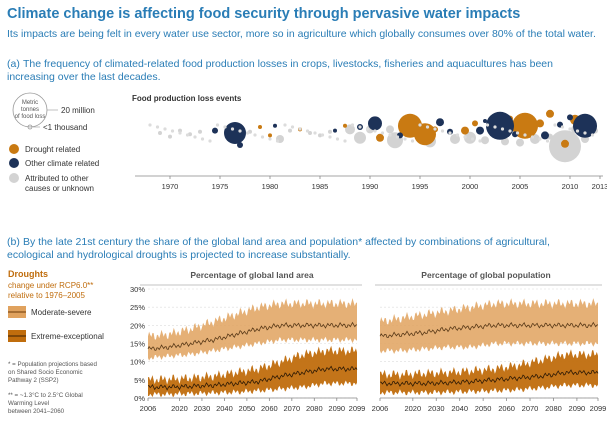  What do you see at coordinates (137, 307) in the screenshot?
I see `land-area-y-tick-label: 25%` at bounding box center [137, 307].